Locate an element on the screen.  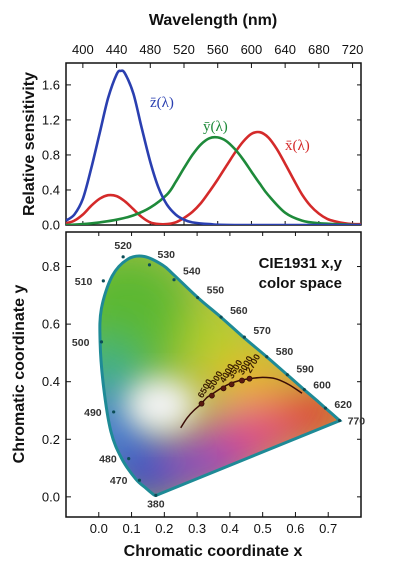
wavelength-label-500: 500 is located at coordinates (81, 343).